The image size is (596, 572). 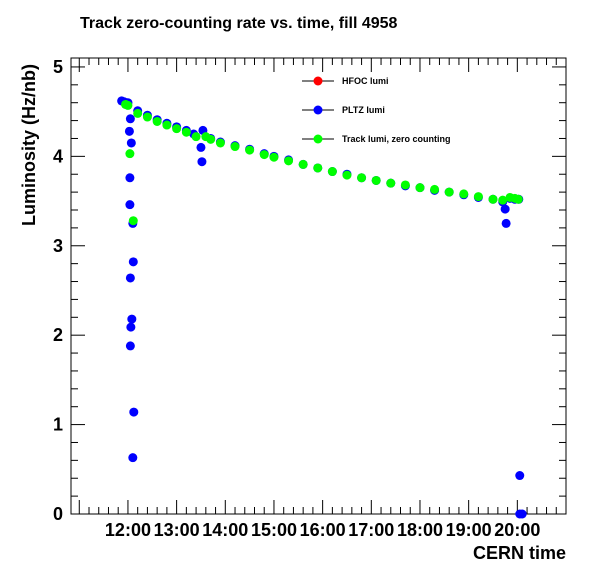 What do you see at coordinates (128, 530) in the screenshot?
I see `x-tick-label: 12:00` at bounding box center [128, 530].